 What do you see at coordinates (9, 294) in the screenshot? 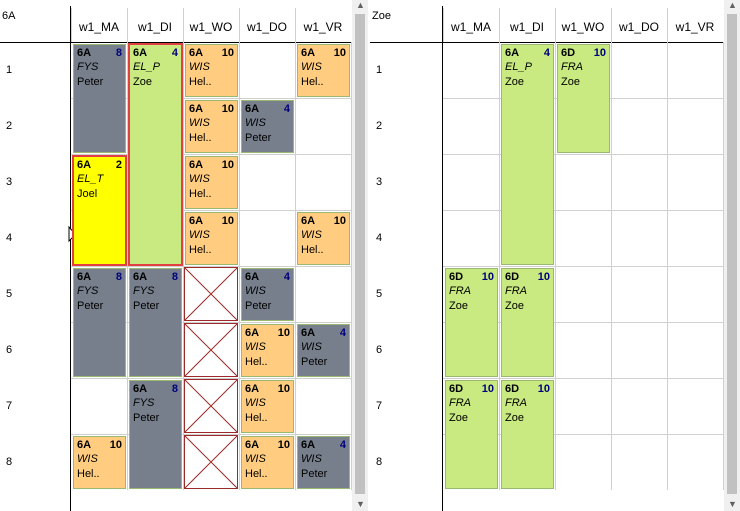
I see `left-period-label: 5` at bounding box center [9, 294].